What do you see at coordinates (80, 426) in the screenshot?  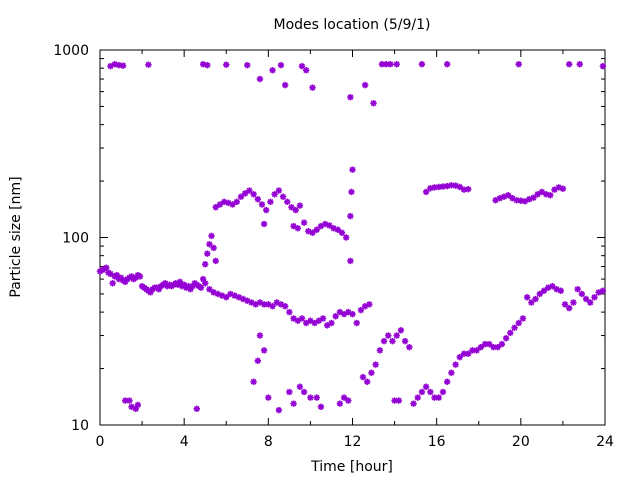 I see `y-tick-label: 10` at bounding box center [80, 426].